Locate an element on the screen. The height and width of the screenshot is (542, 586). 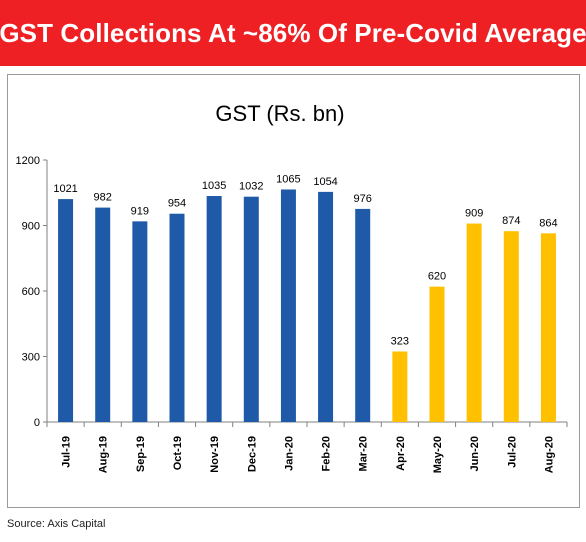
x-tick-label: Dec-19 is located at coordinates (252, 454).